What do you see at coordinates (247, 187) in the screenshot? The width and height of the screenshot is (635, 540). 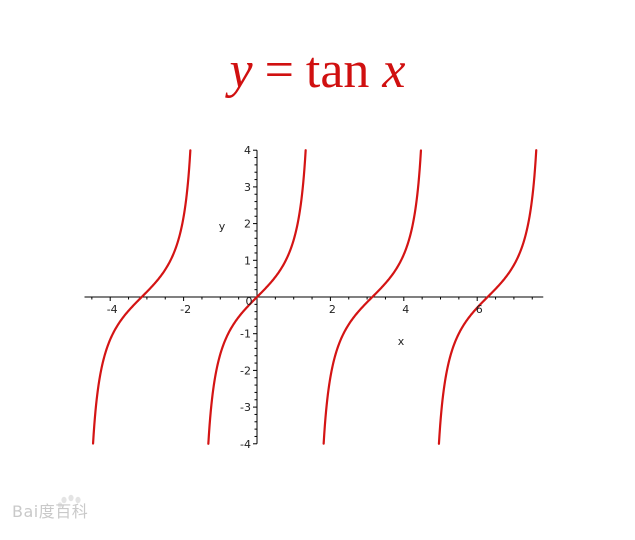 I see `y-tick-label: 3` at bounding box center [247, 187].